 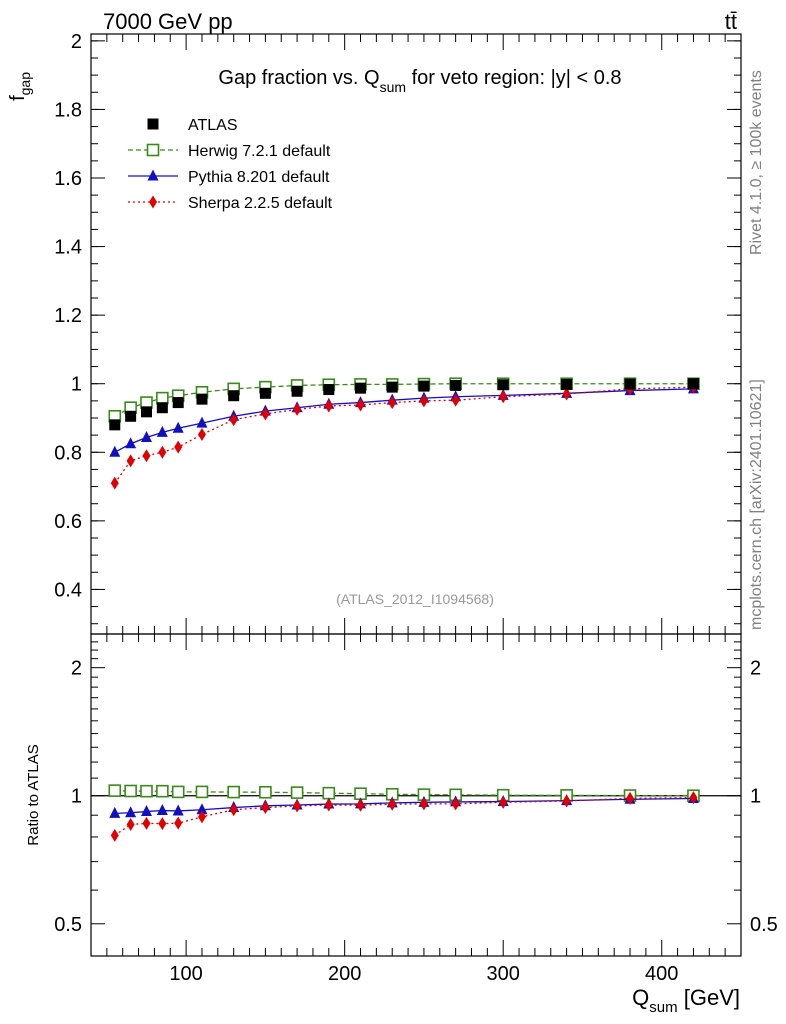 What do you see at coordinates (76, 669) in the screenshot?
I see `ratio-ytick-label: 2` at bounding box center [76, 669].